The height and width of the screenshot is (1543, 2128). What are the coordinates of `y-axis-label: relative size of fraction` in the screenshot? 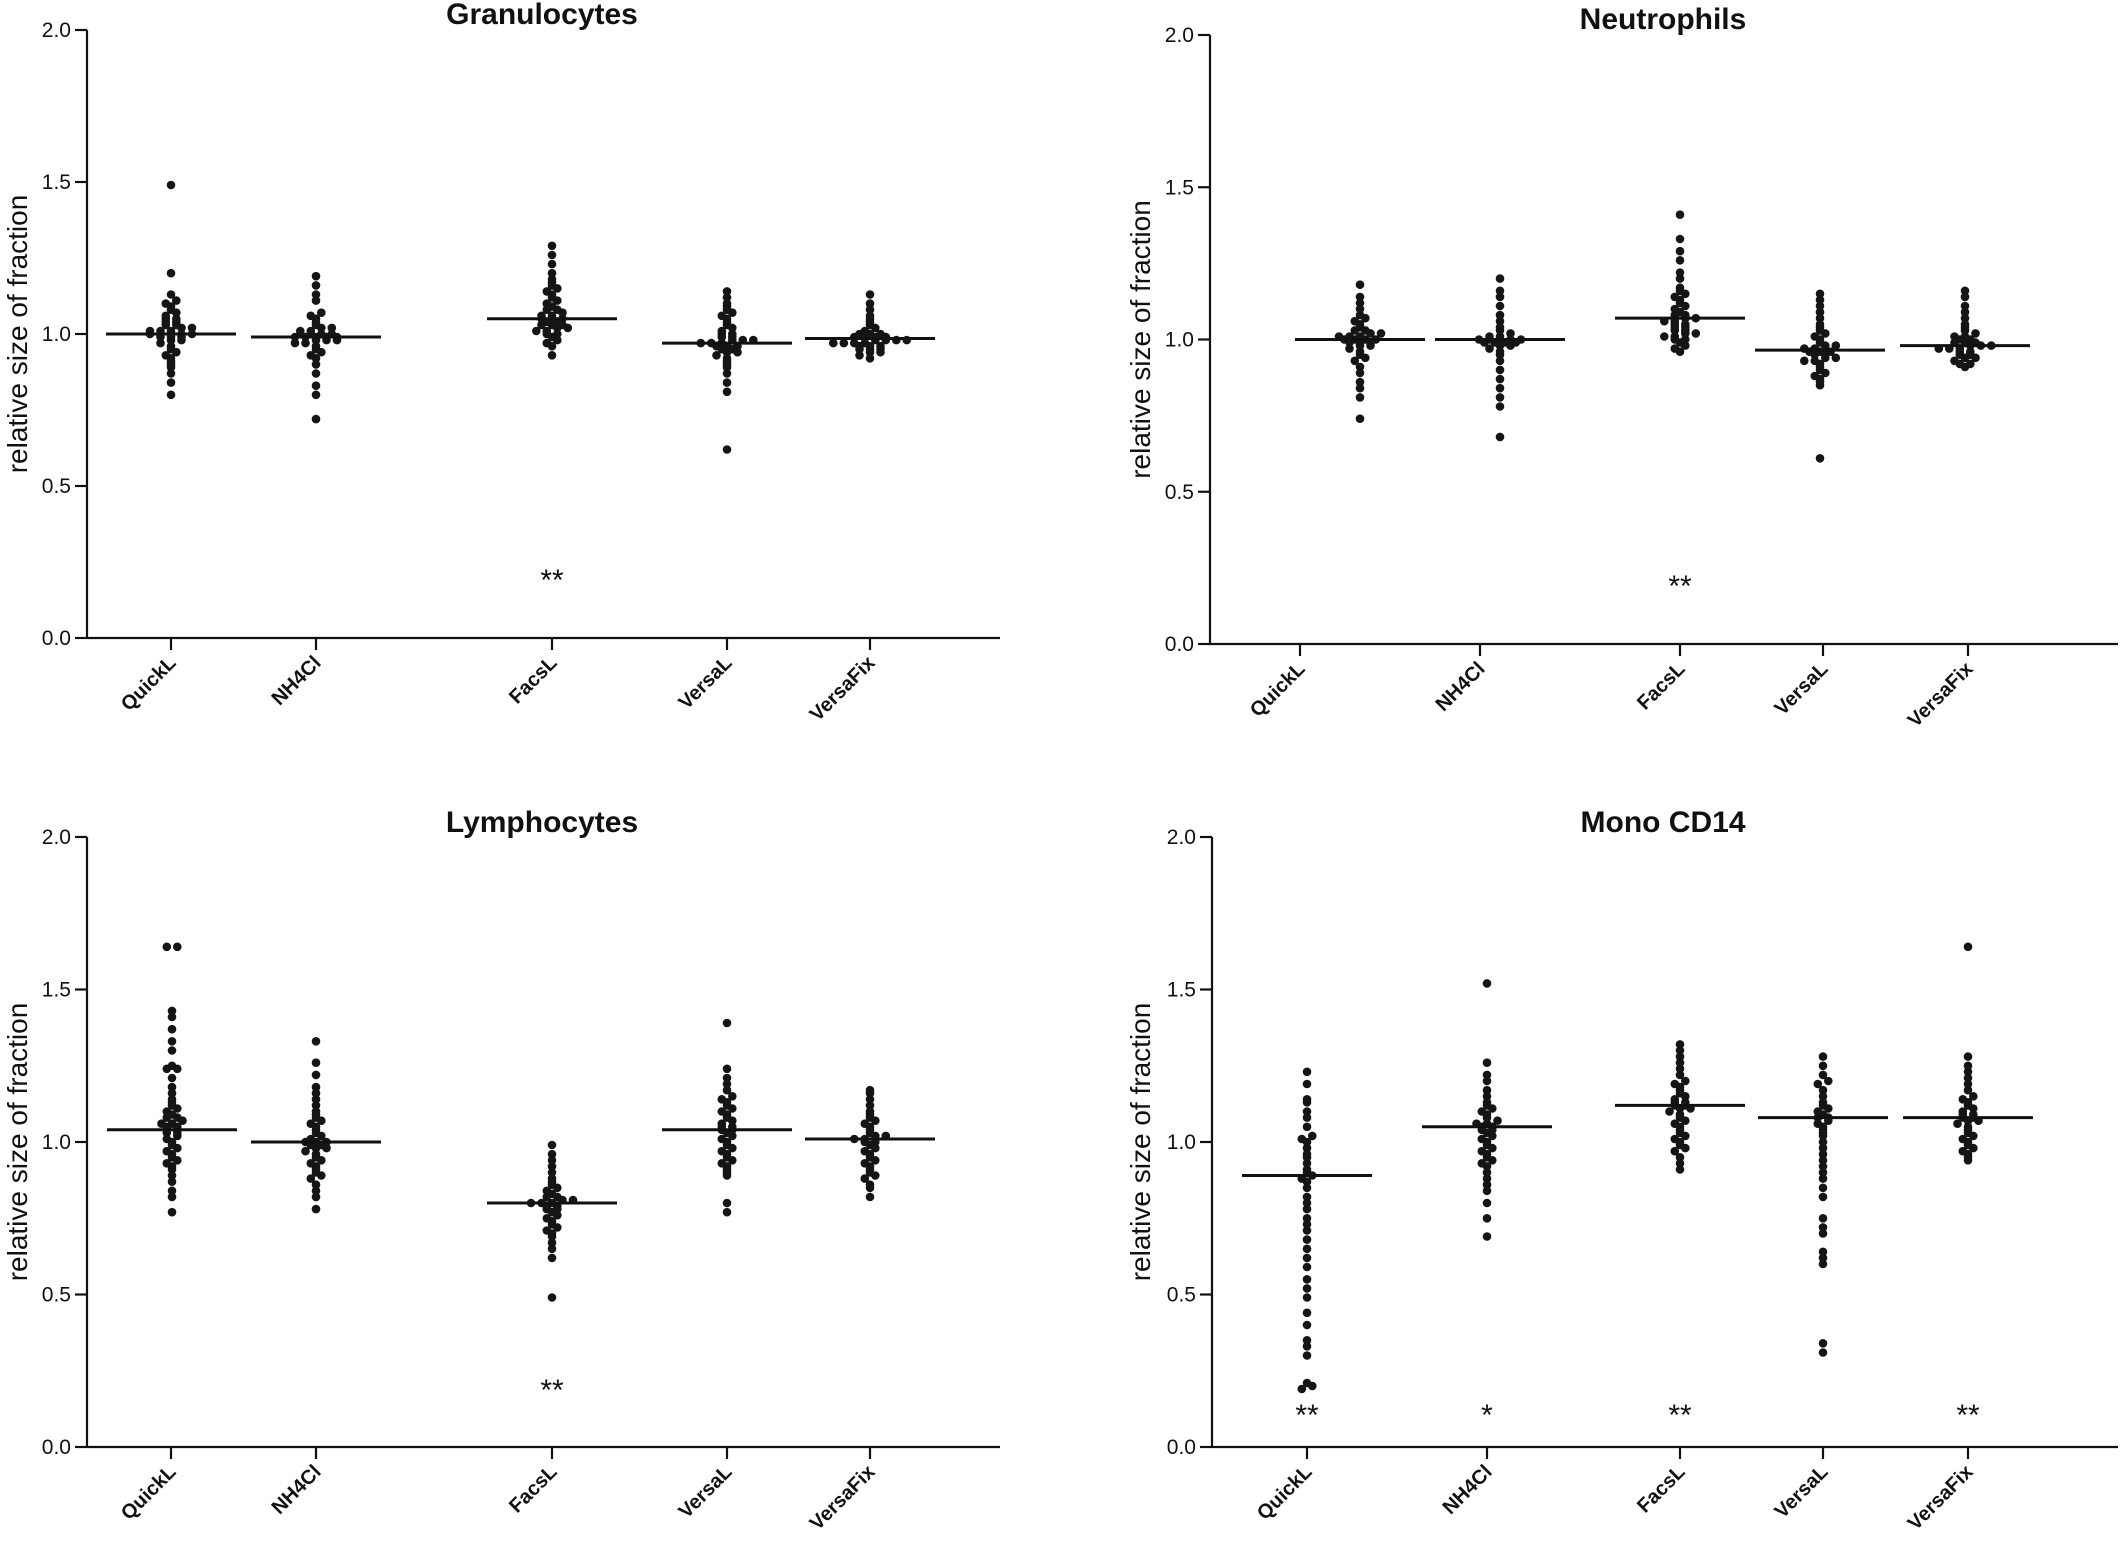 It's located at (1140, 339).